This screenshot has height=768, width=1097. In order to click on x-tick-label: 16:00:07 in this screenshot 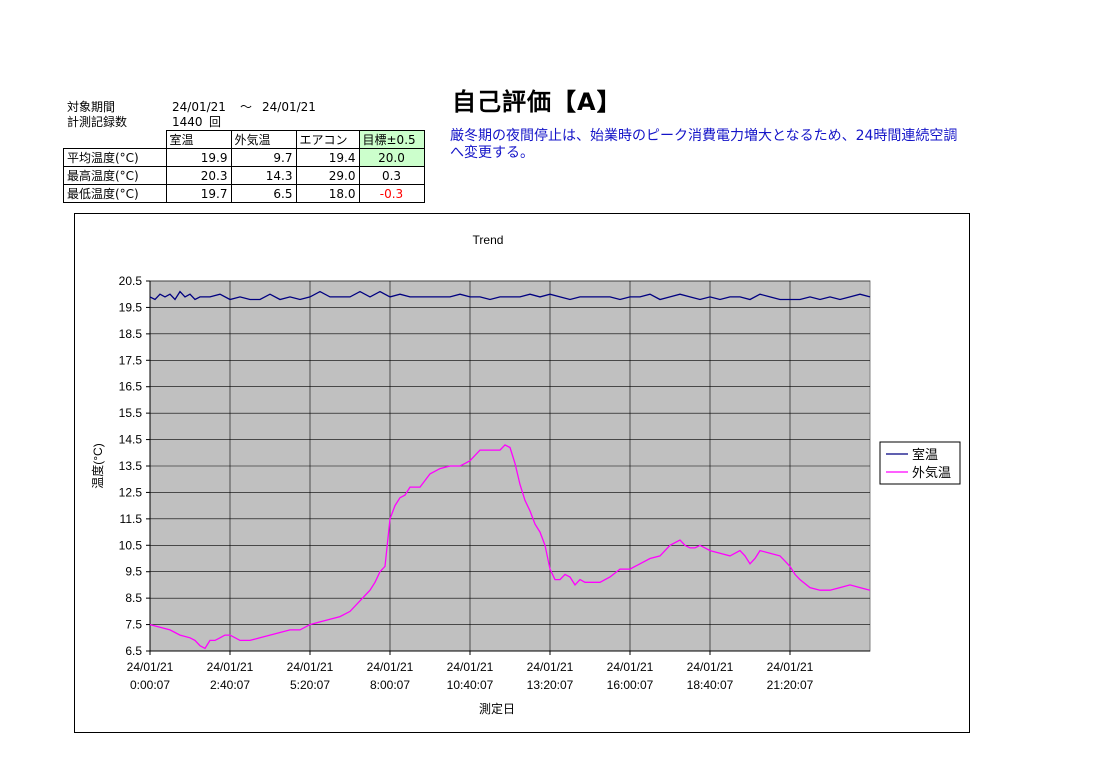, I will do `click(630, 685)`.